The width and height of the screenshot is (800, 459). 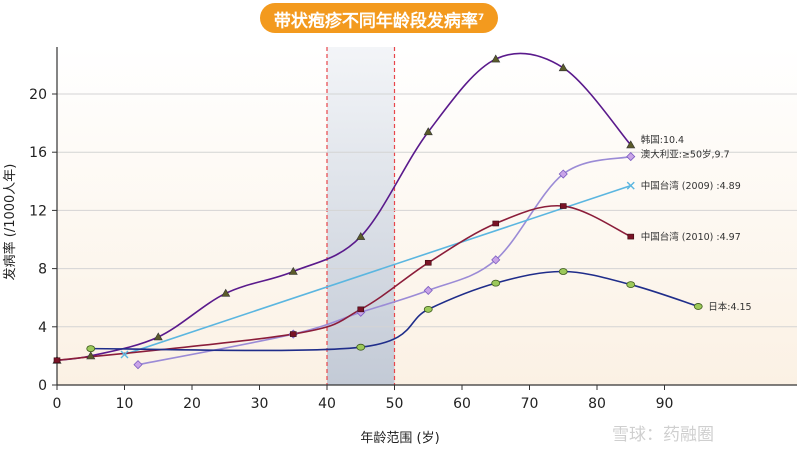 What do you see at coordinates (327, 404) in the screenshot?
I see `x-tick-label: 40` at bounding box center [327, 404].